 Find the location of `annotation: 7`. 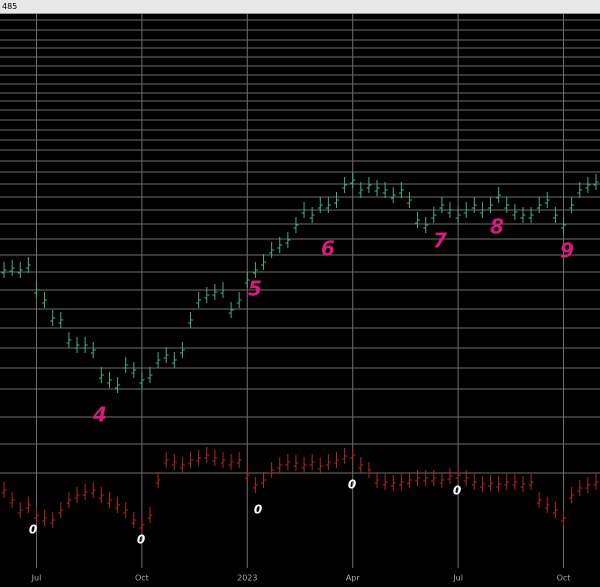

annotation: 7 is located at coordinates (440, 241).